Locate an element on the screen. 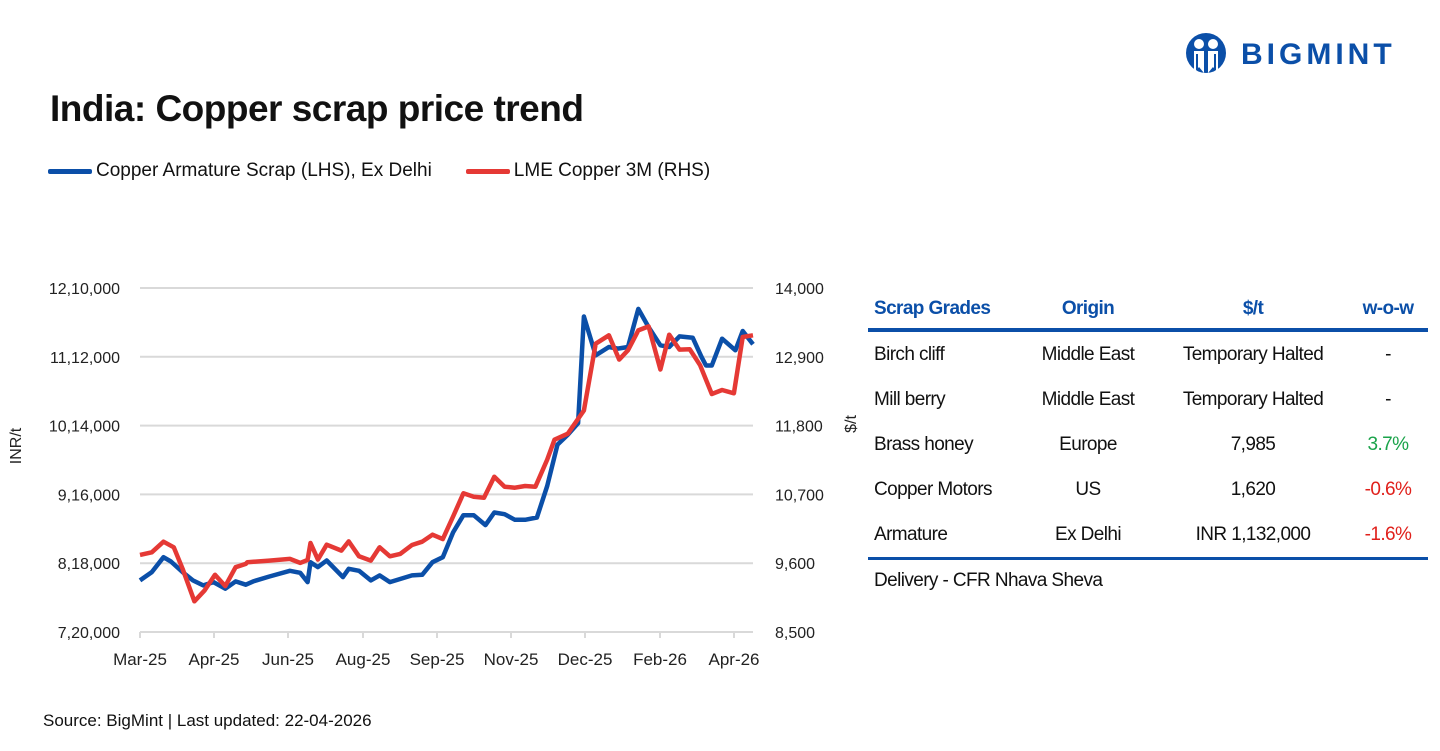  x-tick-label: Apr-25 is located at coordinates (213, 659).